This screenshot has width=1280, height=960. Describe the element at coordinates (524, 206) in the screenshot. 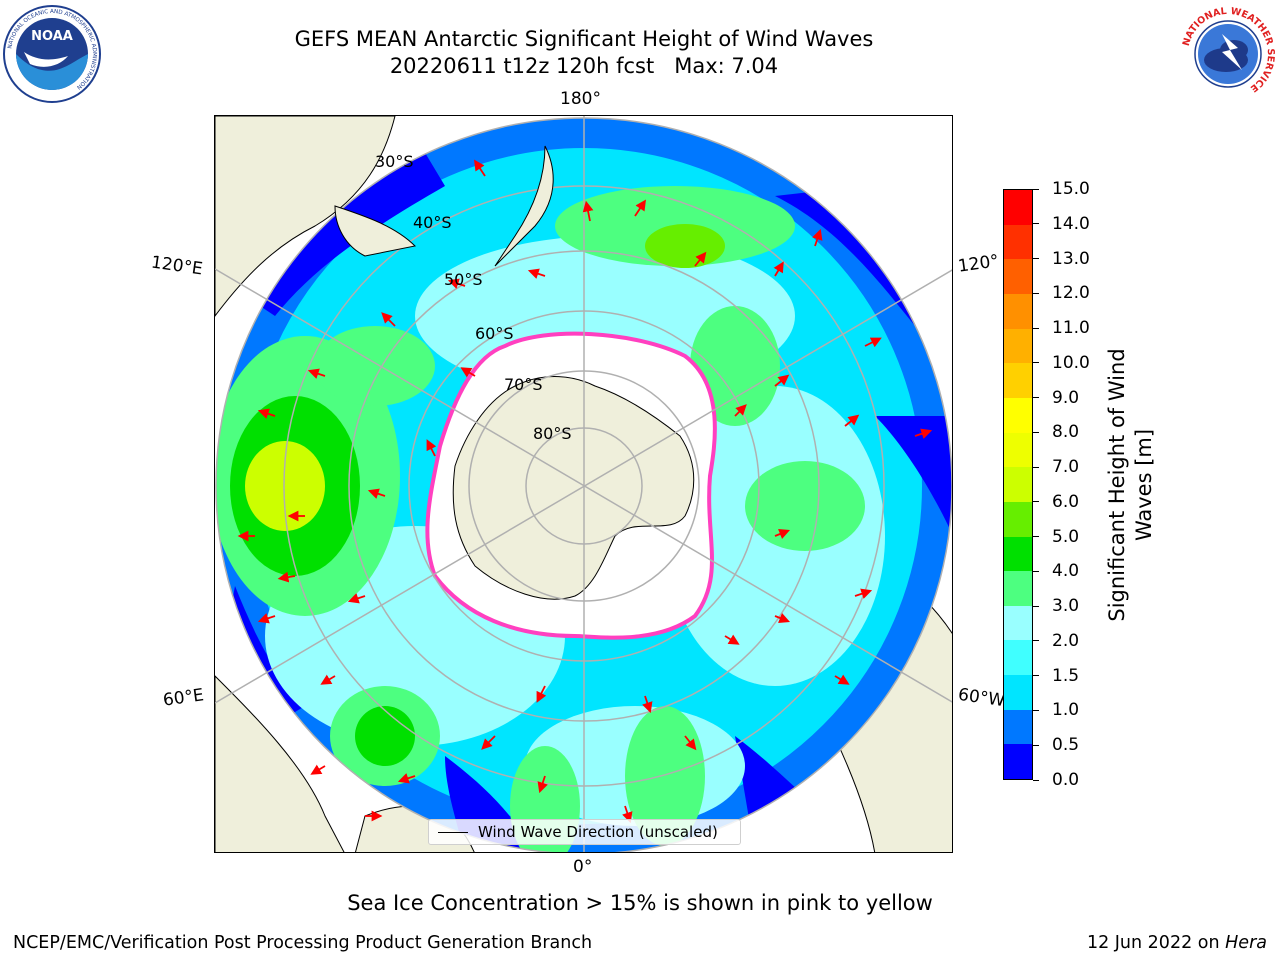

I see `new-zealand` at that location.